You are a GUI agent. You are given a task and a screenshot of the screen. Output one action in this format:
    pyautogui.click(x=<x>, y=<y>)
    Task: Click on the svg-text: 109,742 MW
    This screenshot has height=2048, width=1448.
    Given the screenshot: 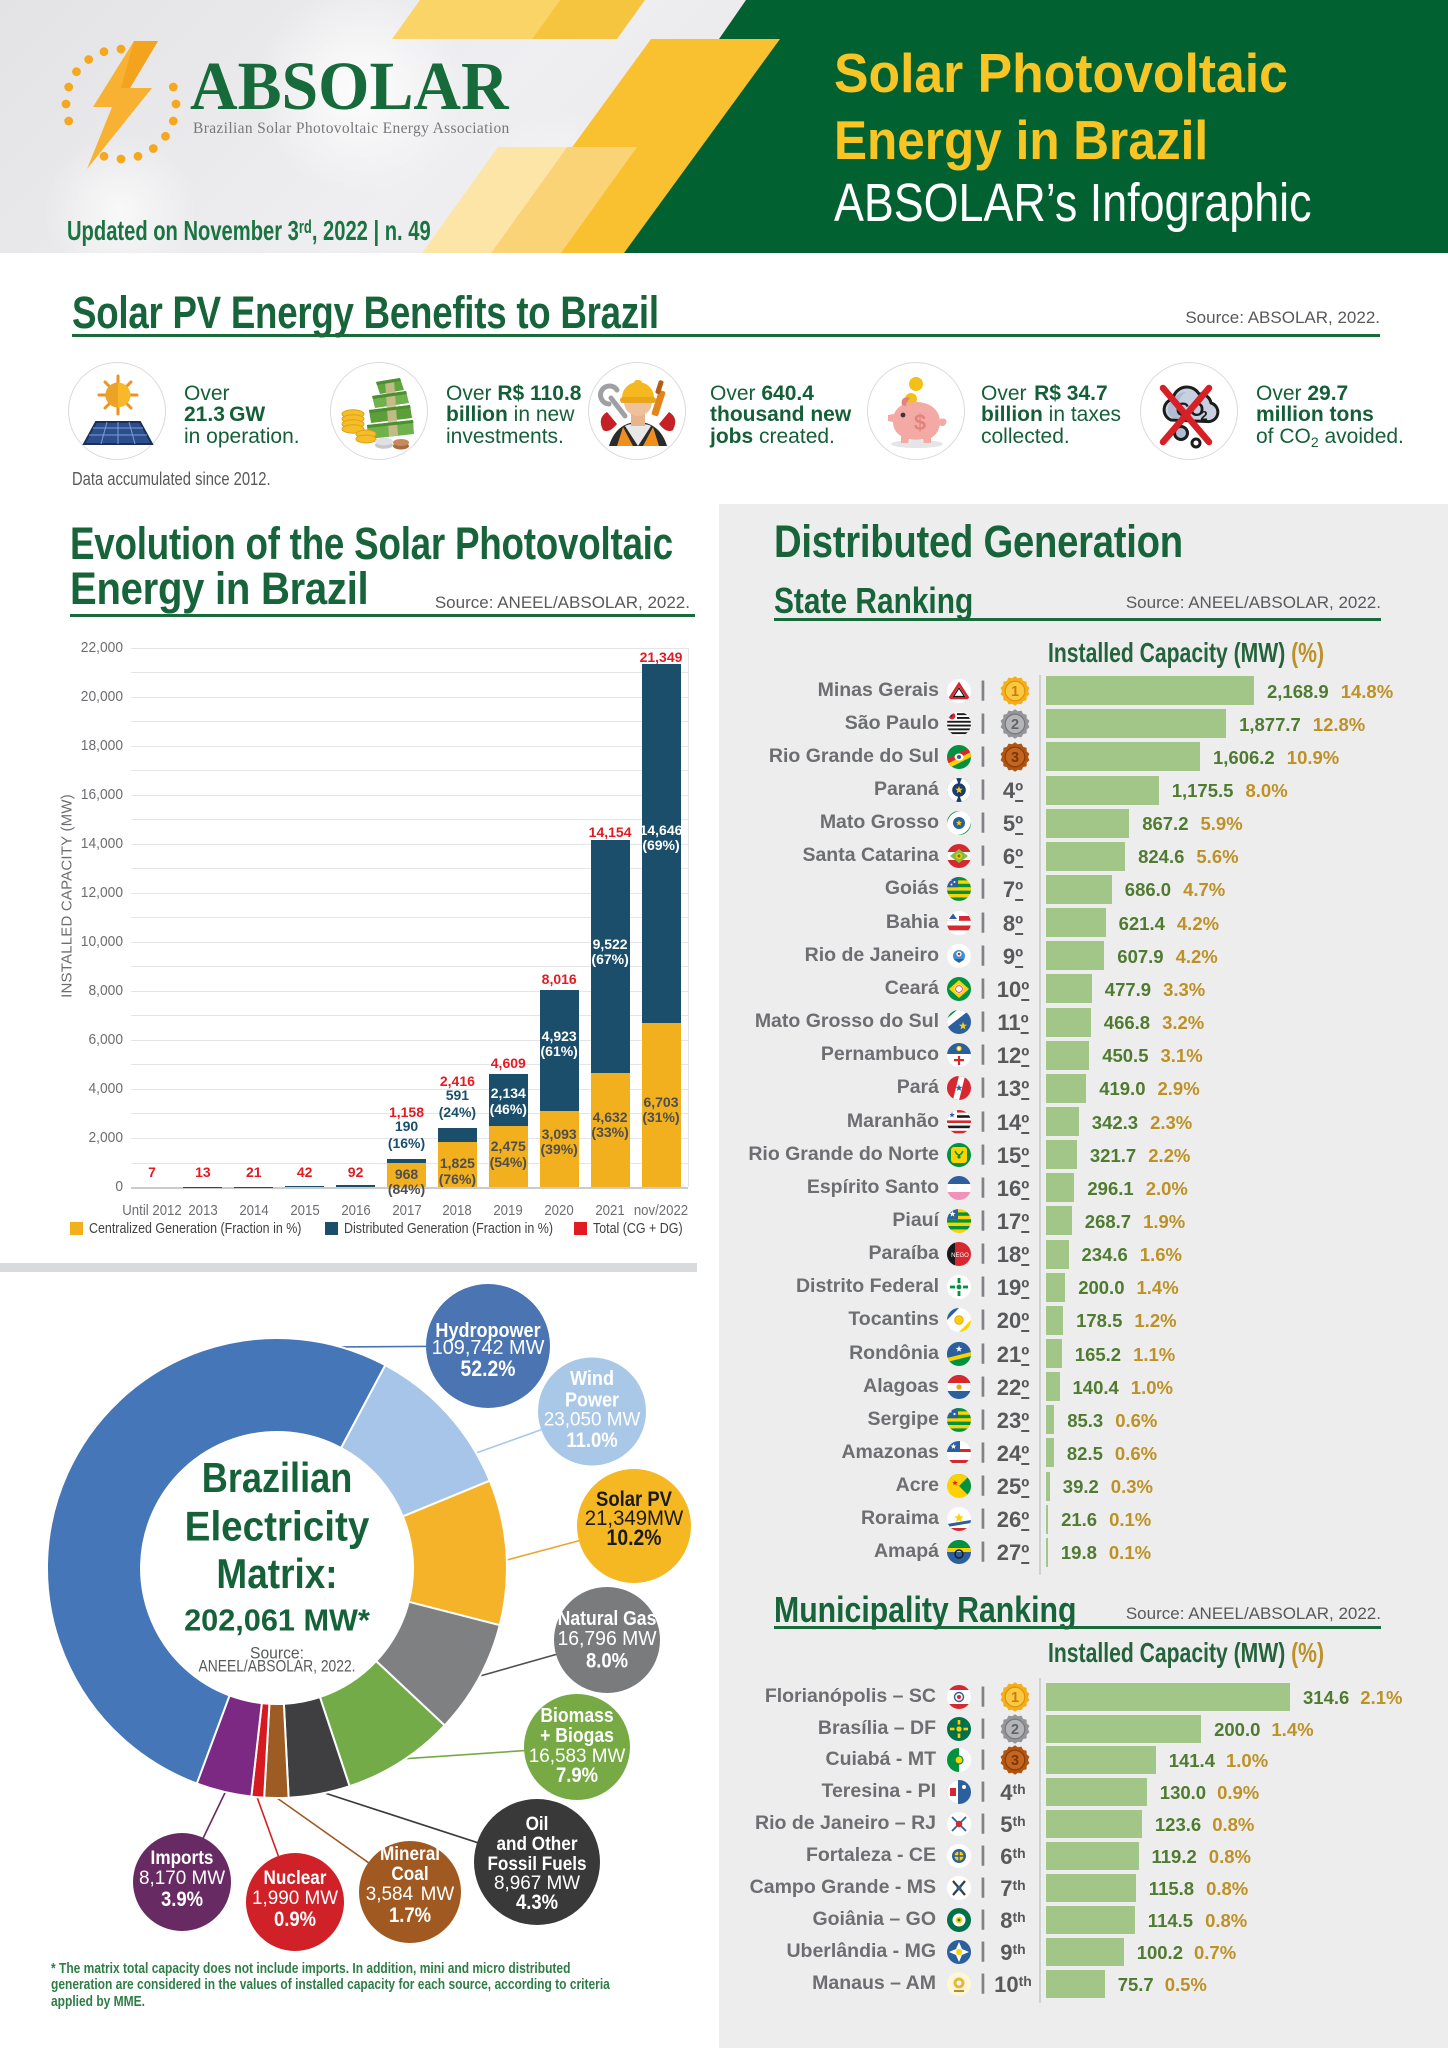 What is the action you would take?
    pyautogui.click(x=488, y=1348)
    